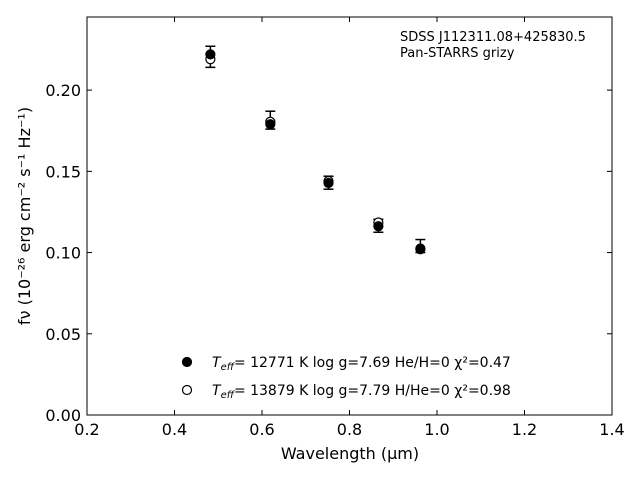 This screenshot has width=640, height=480. I want to click on y-tick-label: 0.20, so click(63, 90).